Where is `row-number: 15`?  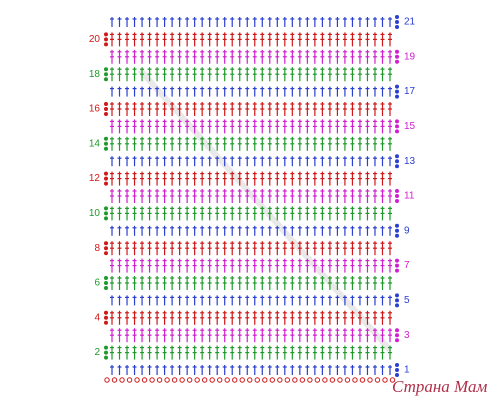
row-number: 15 is located at coordinates (410, 126).